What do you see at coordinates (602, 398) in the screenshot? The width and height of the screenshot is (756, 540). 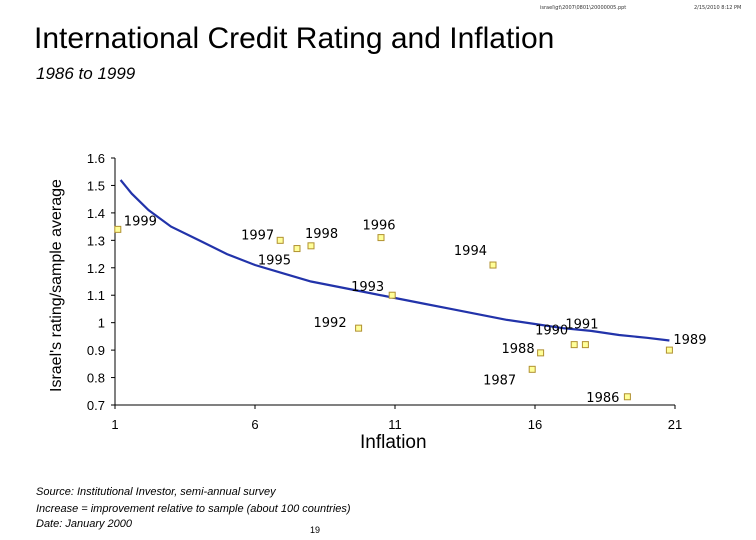 I see `data-point-label: 1986` at bounding box center [602, 398].